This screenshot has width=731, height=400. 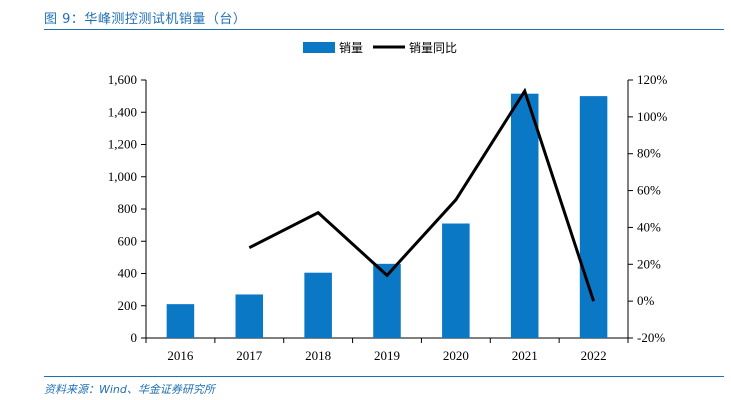 I want to click on title-divider, so click(x=384, y=29).